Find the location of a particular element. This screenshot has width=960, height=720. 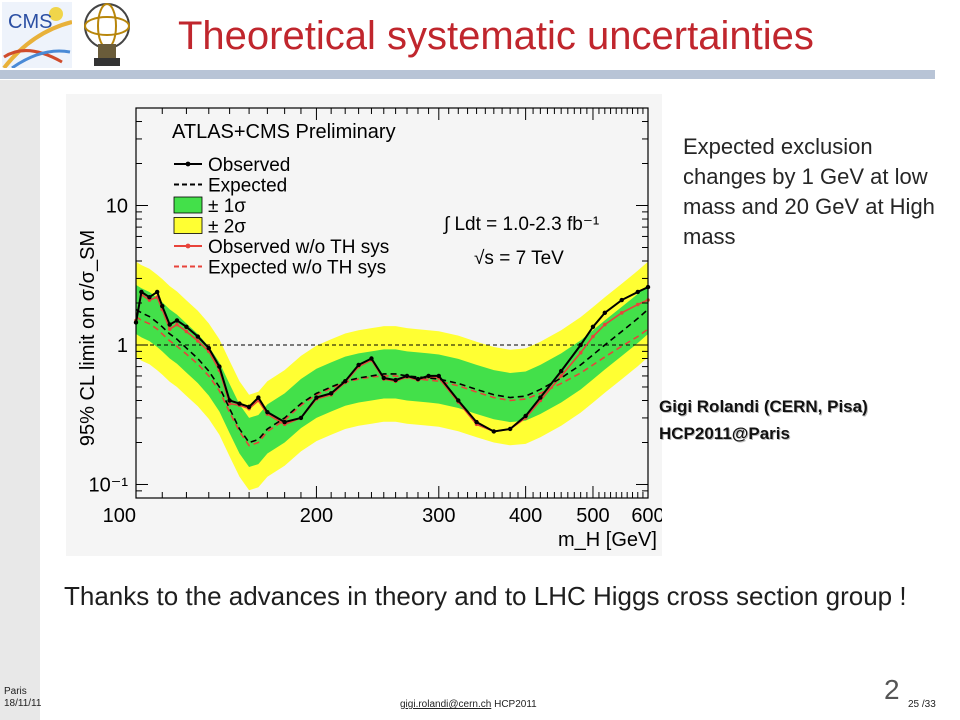

x-tick-label: 200 is located at coordinates (316, 516).